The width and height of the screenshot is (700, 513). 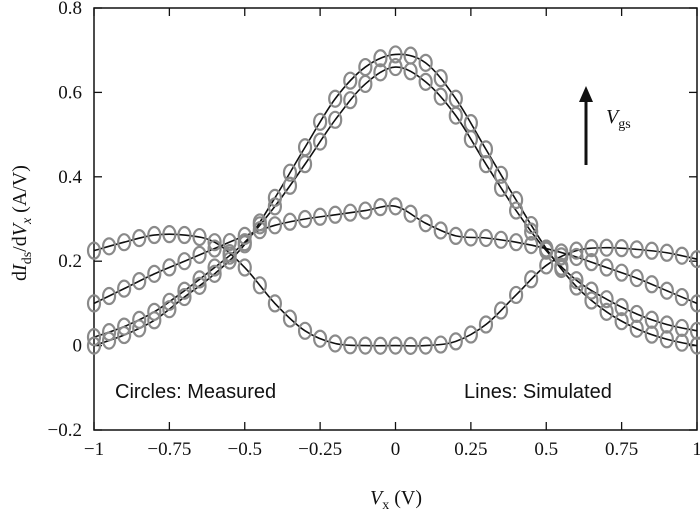 I want to click on x-tick-label: −0.5, so click(x=245, y=449).